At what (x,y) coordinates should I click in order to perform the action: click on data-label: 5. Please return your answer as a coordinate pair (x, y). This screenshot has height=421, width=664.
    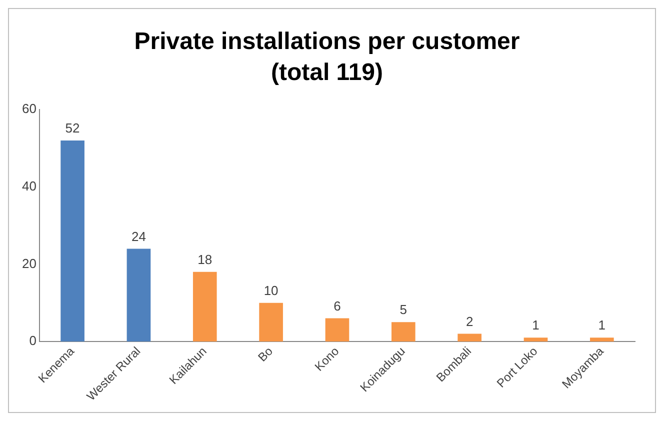
    Looking at the image, I should click on (404, 310).